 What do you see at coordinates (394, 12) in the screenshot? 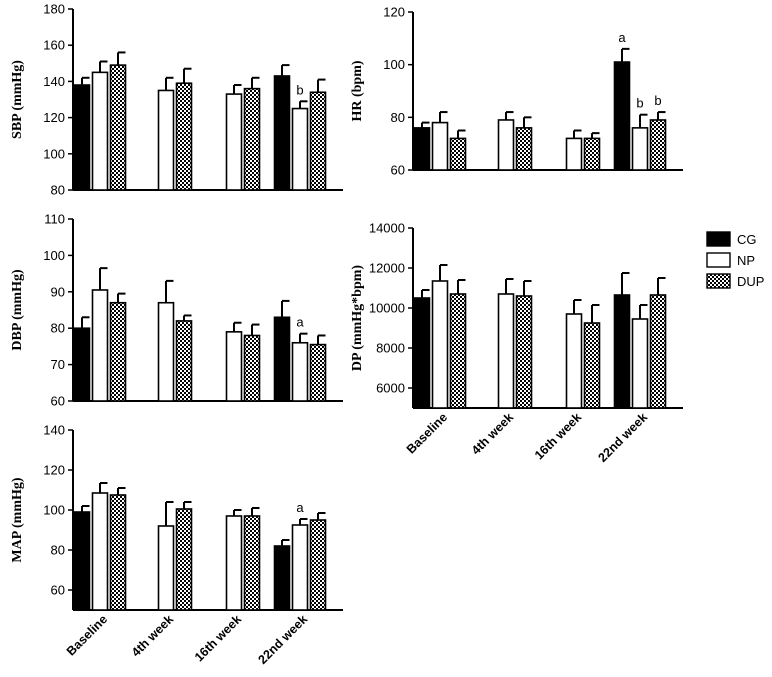
I see `hr-ytick-label: 120` at bounding box center [394, 12].